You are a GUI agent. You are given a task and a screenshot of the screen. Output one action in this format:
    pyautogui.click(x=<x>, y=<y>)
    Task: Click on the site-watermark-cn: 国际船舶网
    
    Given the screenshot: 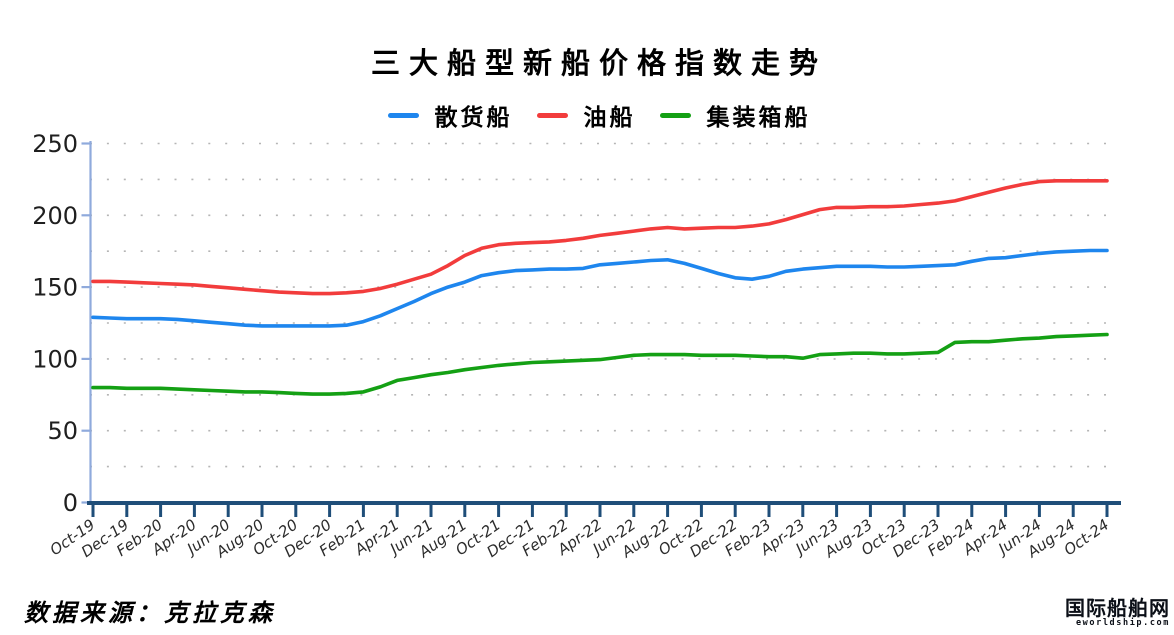 What is the action you would take?
    pyautogui.click(x=1117, y=608)
    